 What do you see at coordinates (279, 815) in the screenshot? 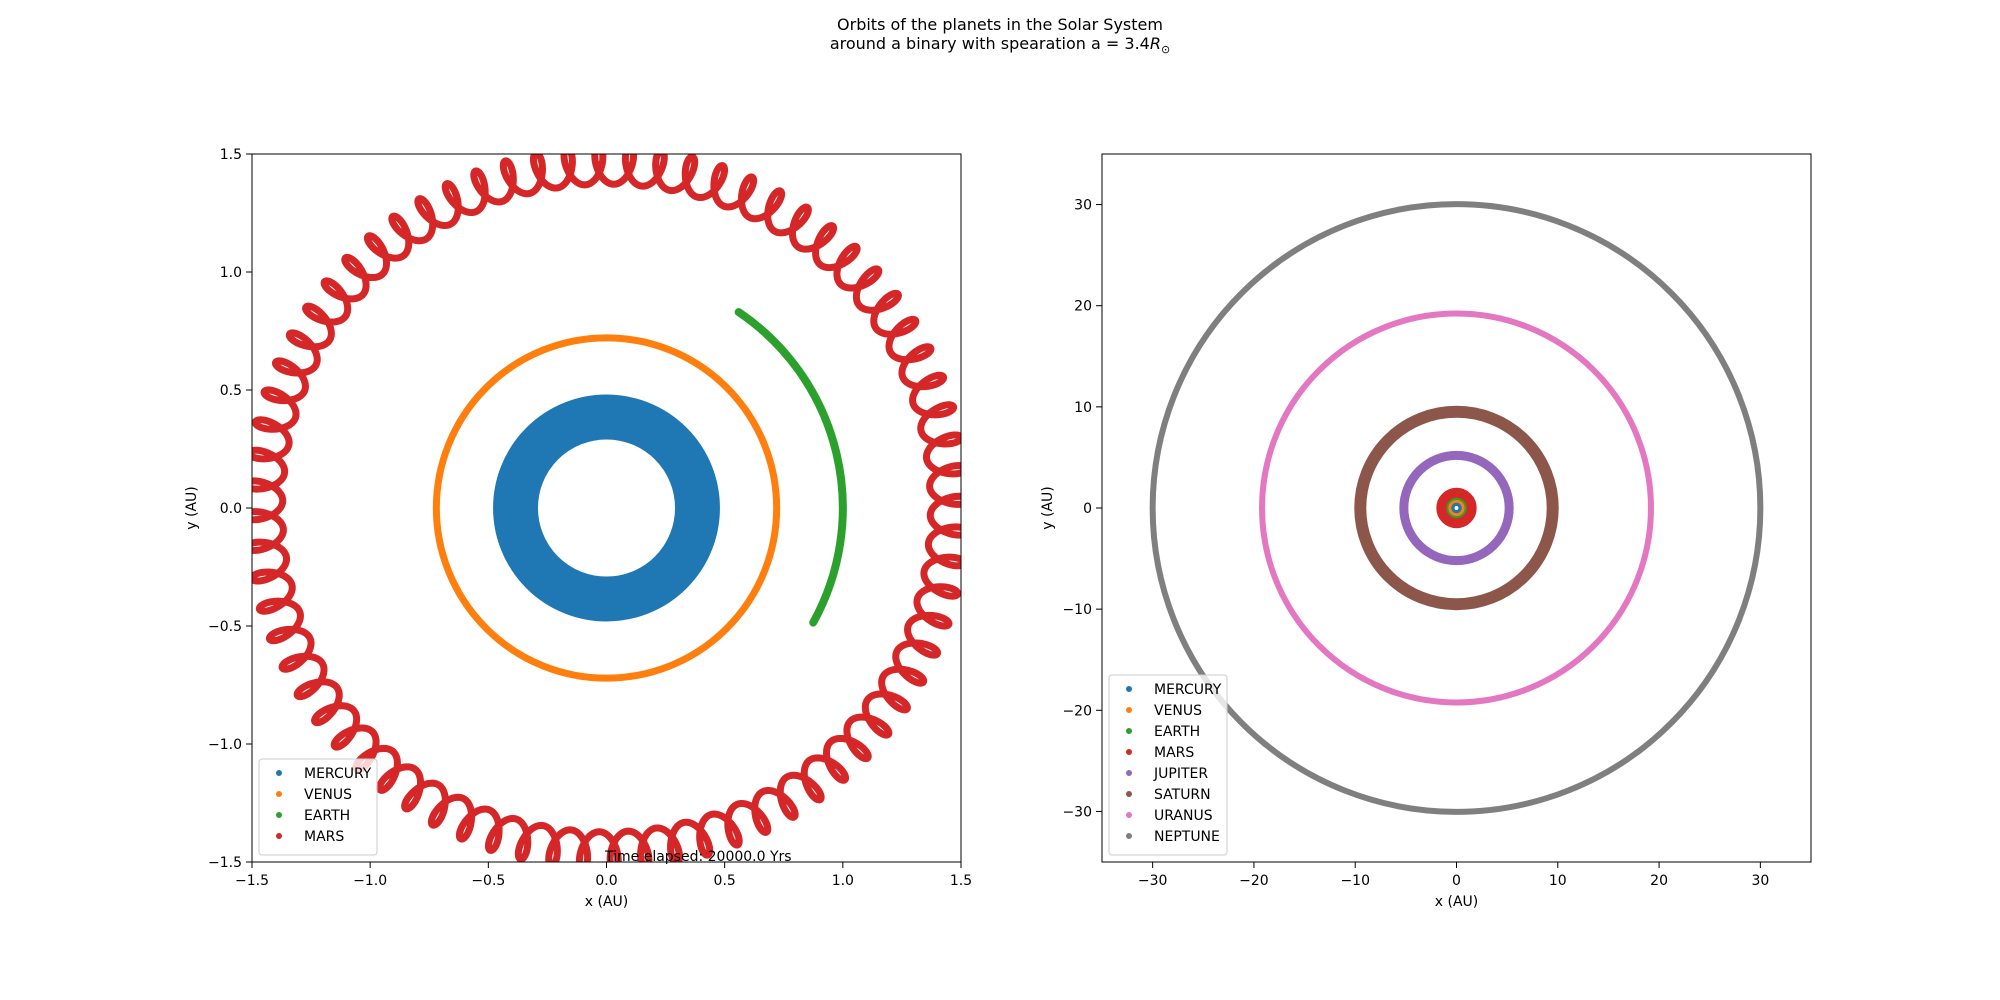
I see `inner-legend-marker-earth` at bounding box center [279, 815].